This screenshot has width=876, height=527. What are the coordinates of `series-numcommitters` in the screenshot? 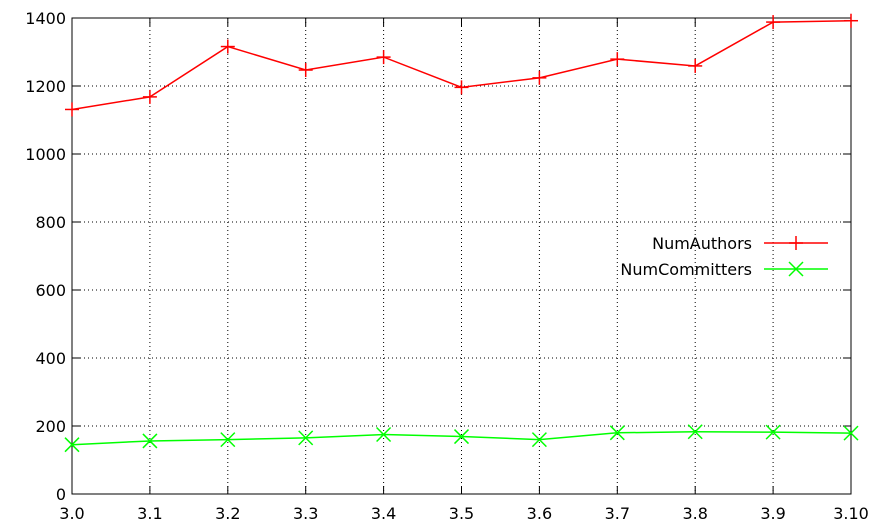 It's located at (461, 438).